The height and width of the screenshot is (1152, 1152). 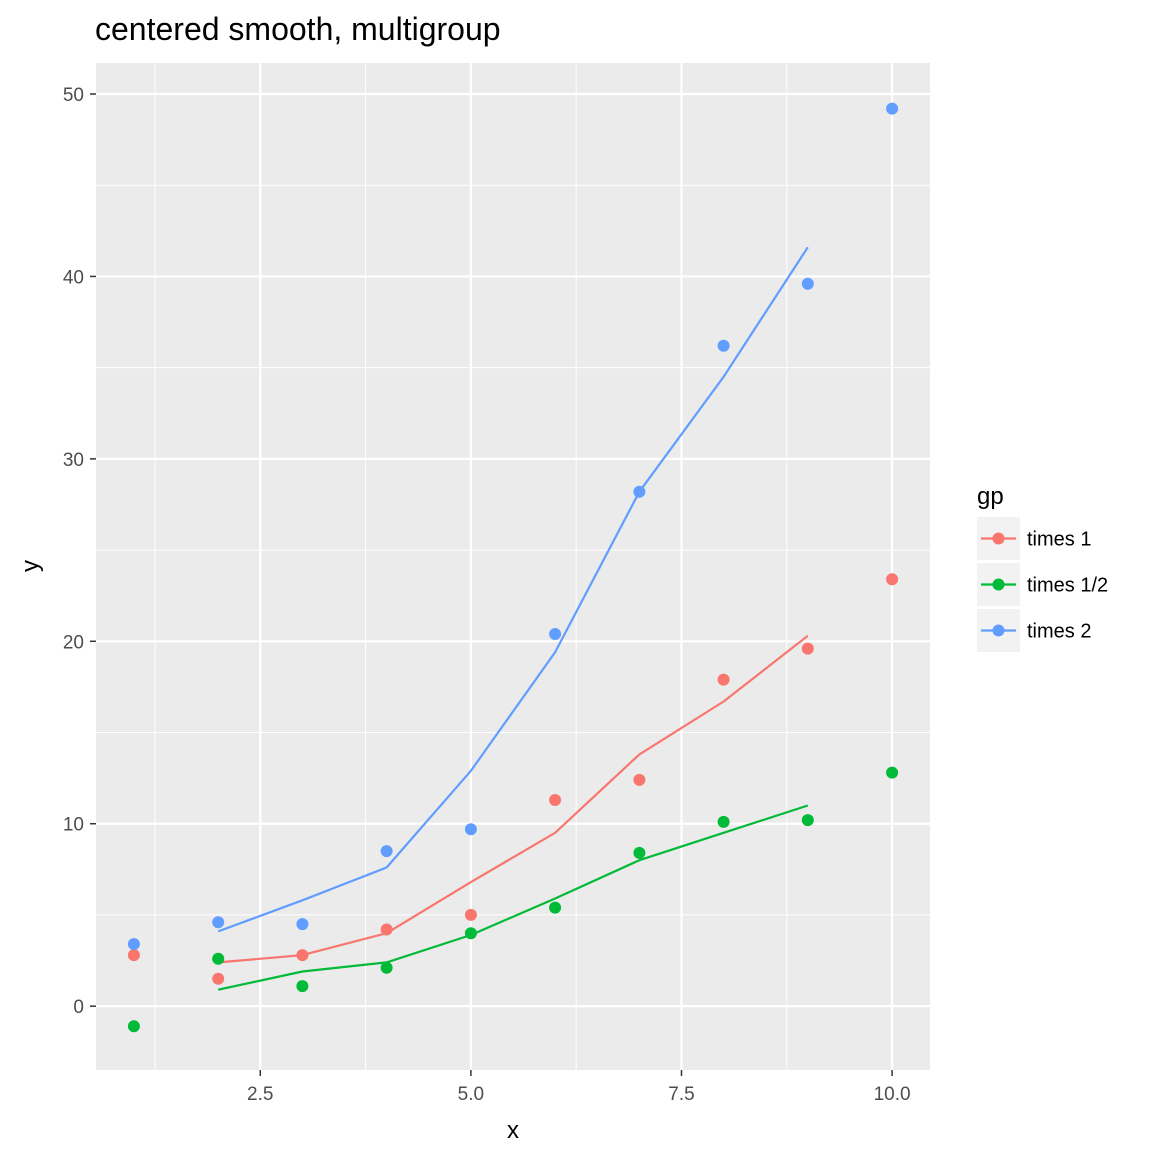 I want to click on legend-items: times 1 times 1/2 times 2, so click(x=1042, y=584).